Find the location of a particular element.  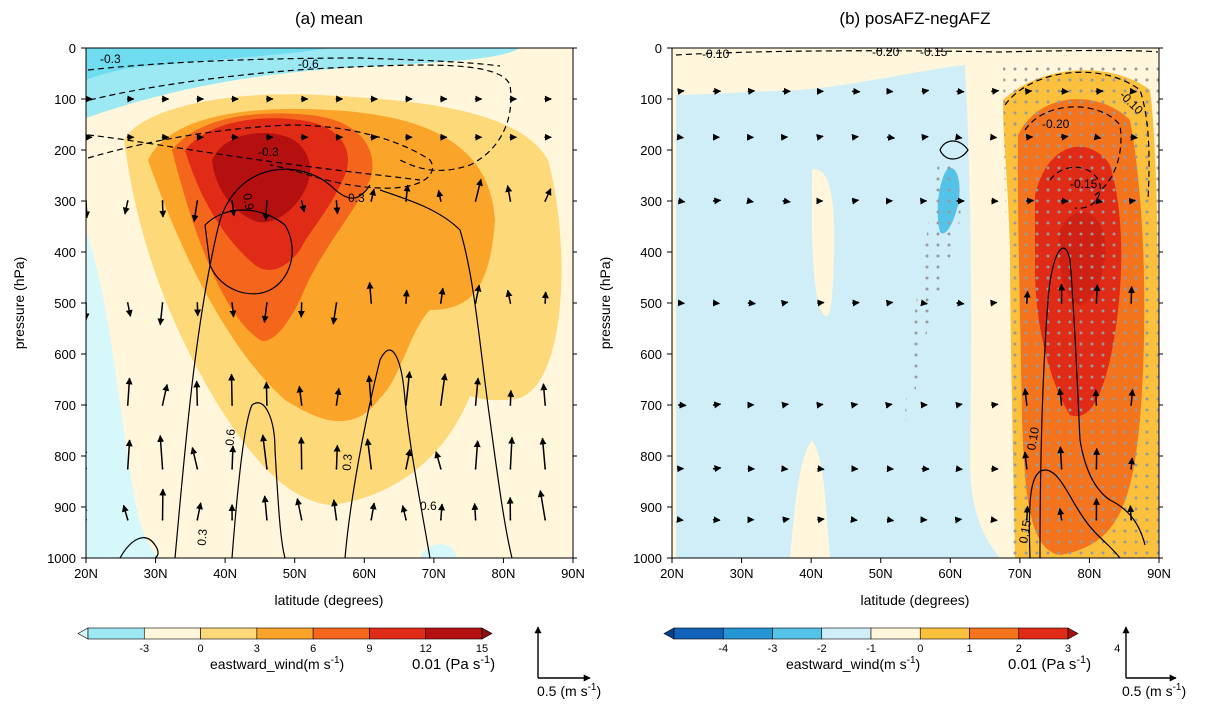

panel-a-title: (a) mean is located at coordinates (329, 18).